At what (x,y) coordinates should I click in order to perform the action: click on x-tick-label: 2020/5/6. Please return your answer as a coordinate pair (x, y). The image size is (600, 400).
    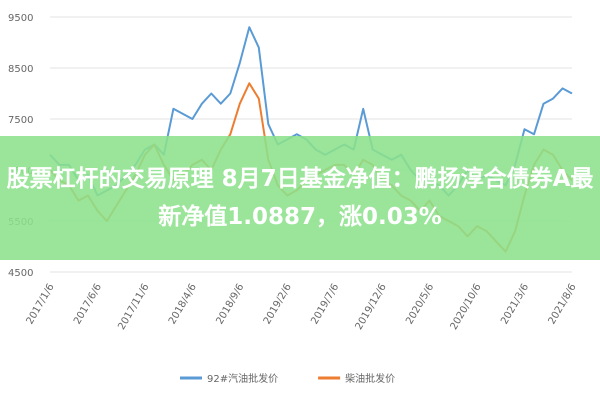
    Looking at the image, I should click on (420, 304).